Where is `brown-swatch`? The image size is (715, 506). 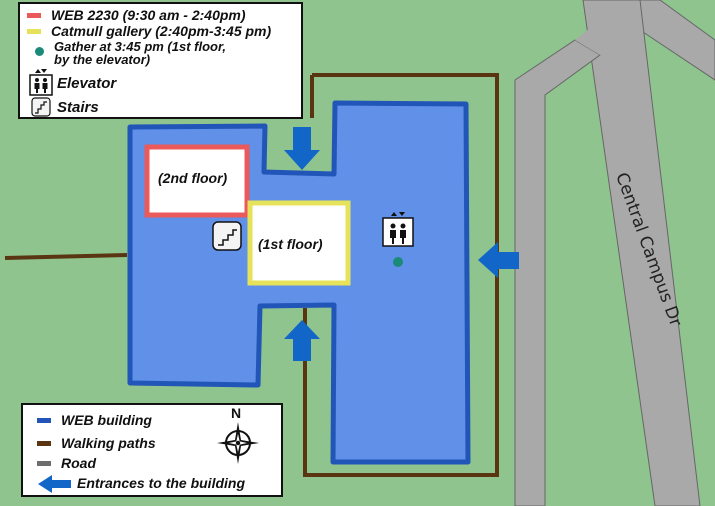
brown-swatch is located at coordinates (44, 443).